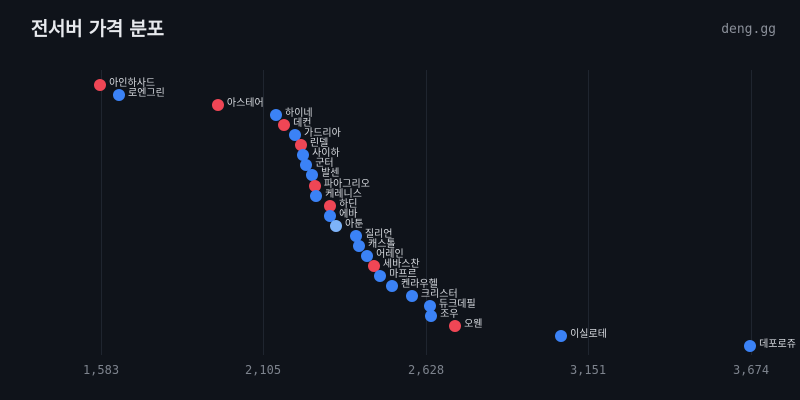 The width and height of the screenshot is (800, 400). I want to click on point-label: 하이네, so click(299, 114).